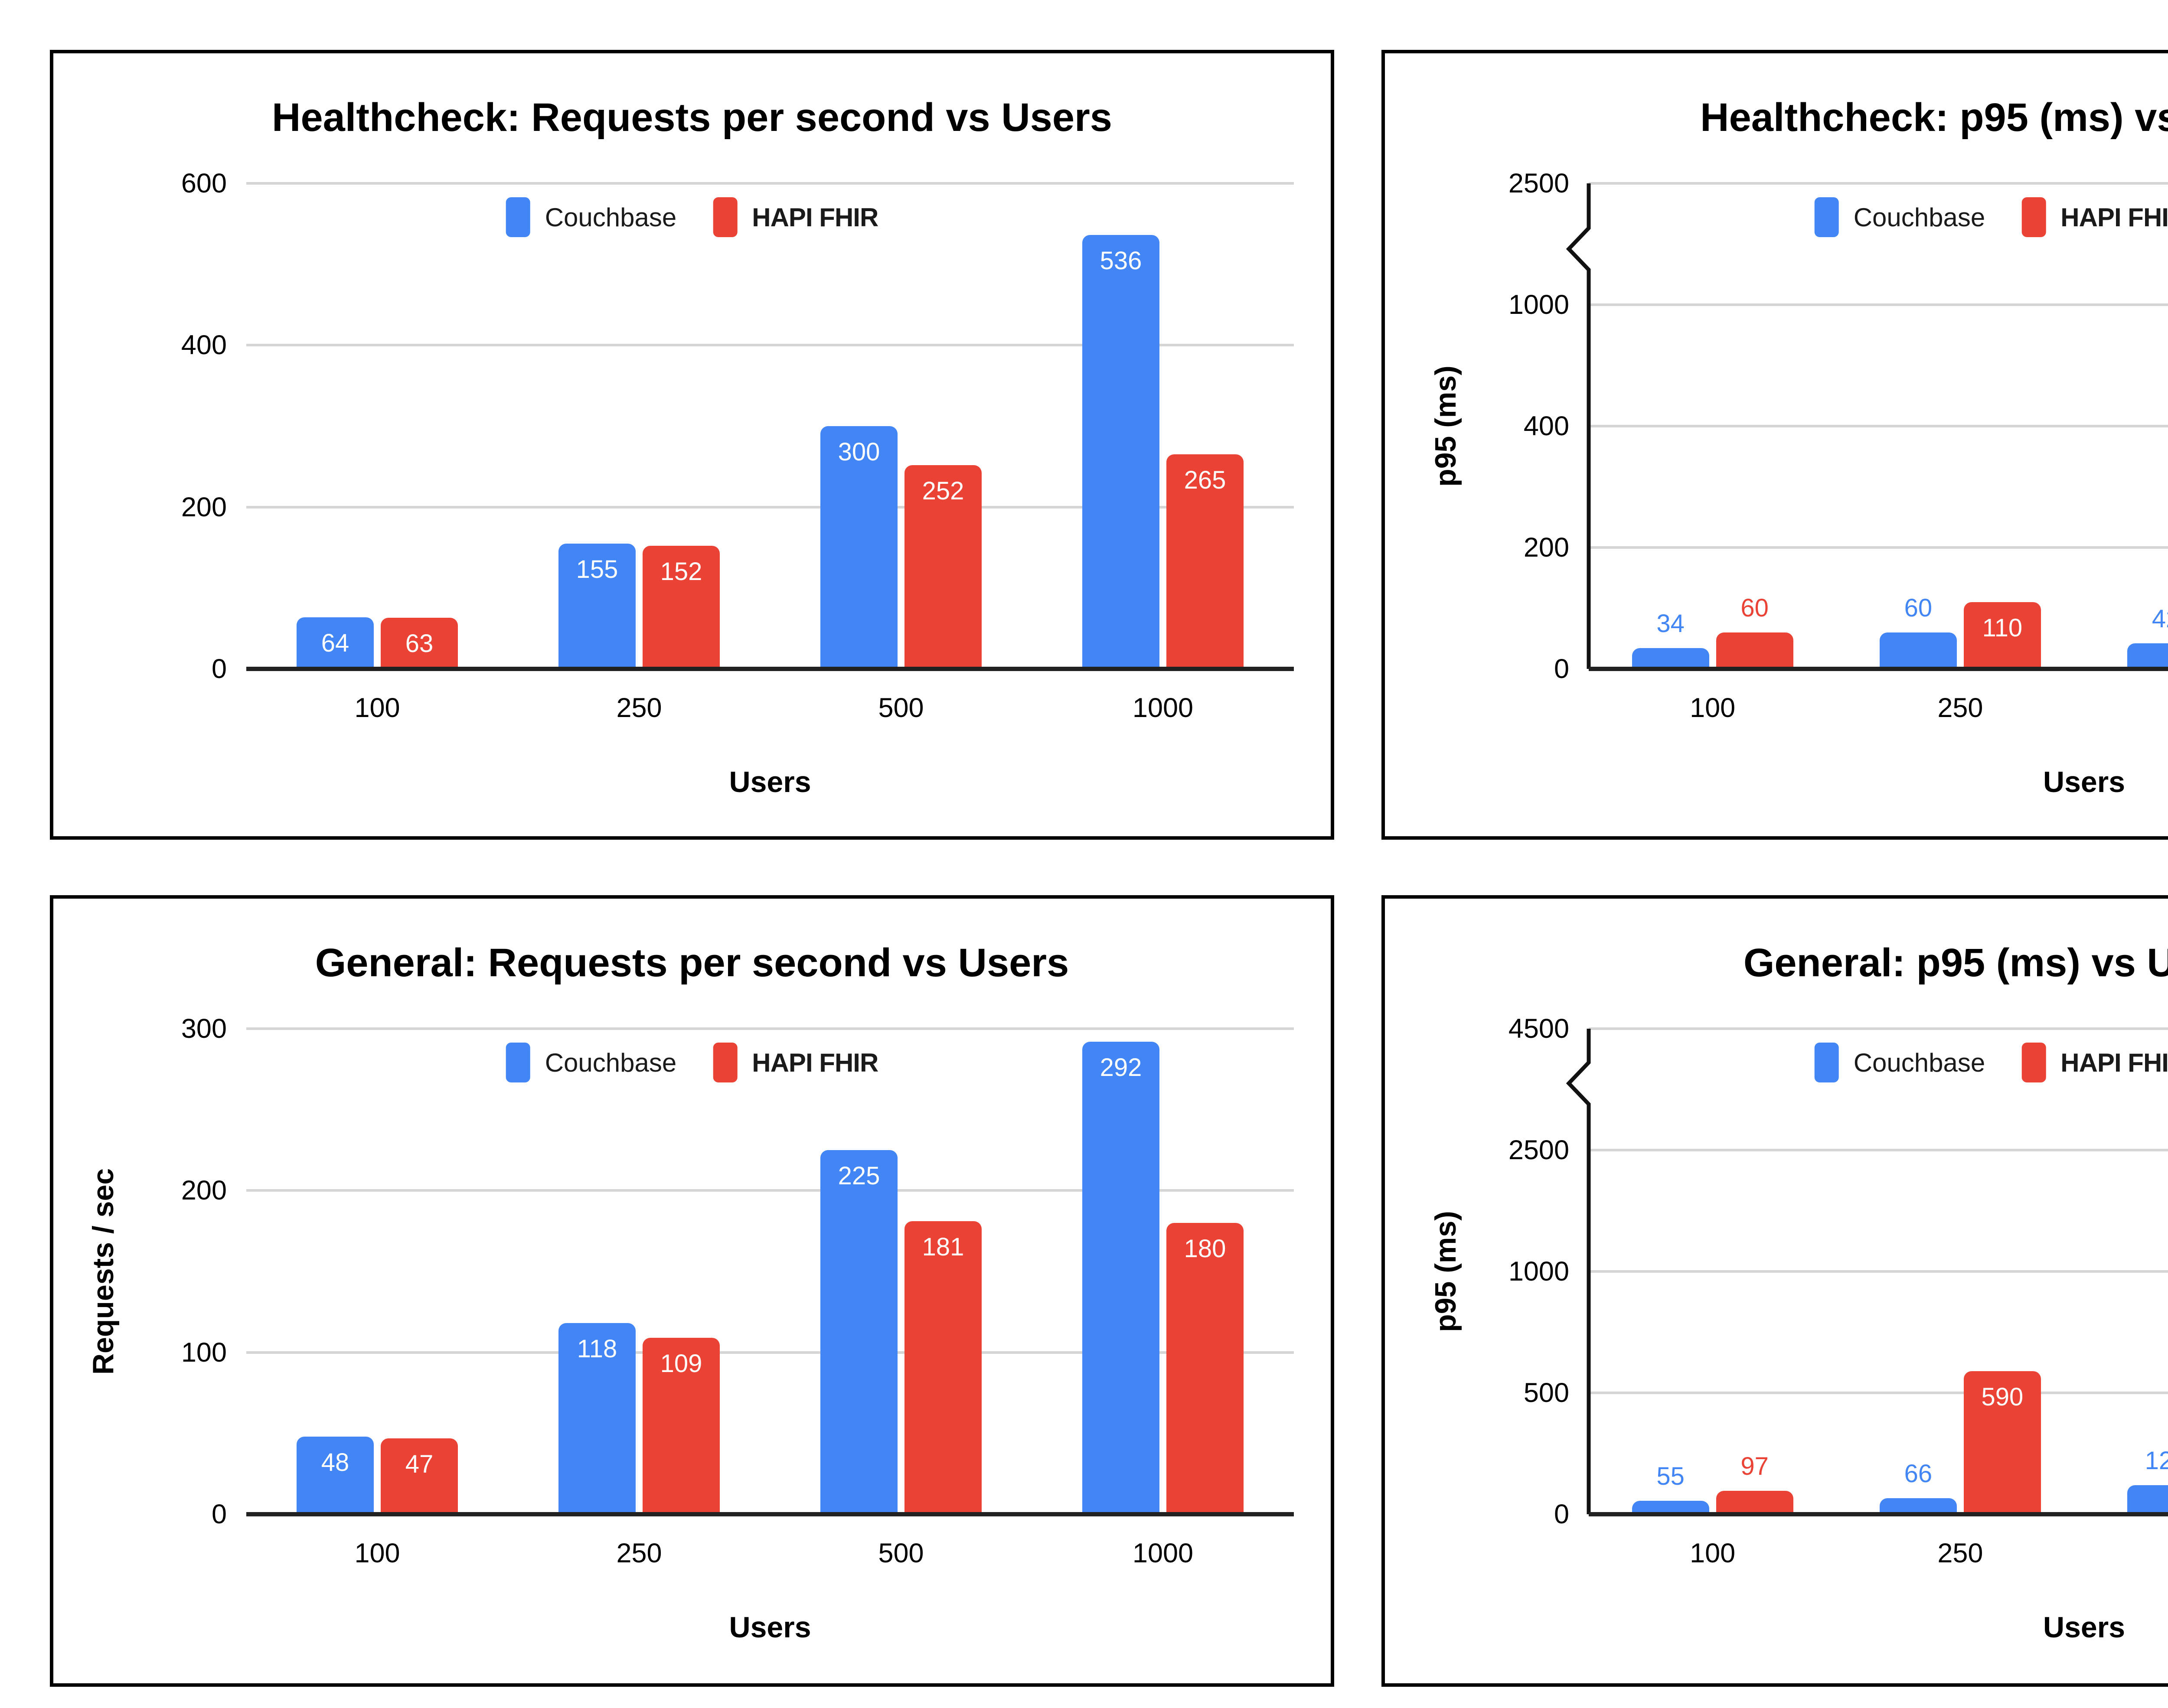 The image size is (2168, 1708). What do you see at coordinates (859, 452) in the screenshot?
I see `bar-value-label: 300` at bounding box center [859, 452].